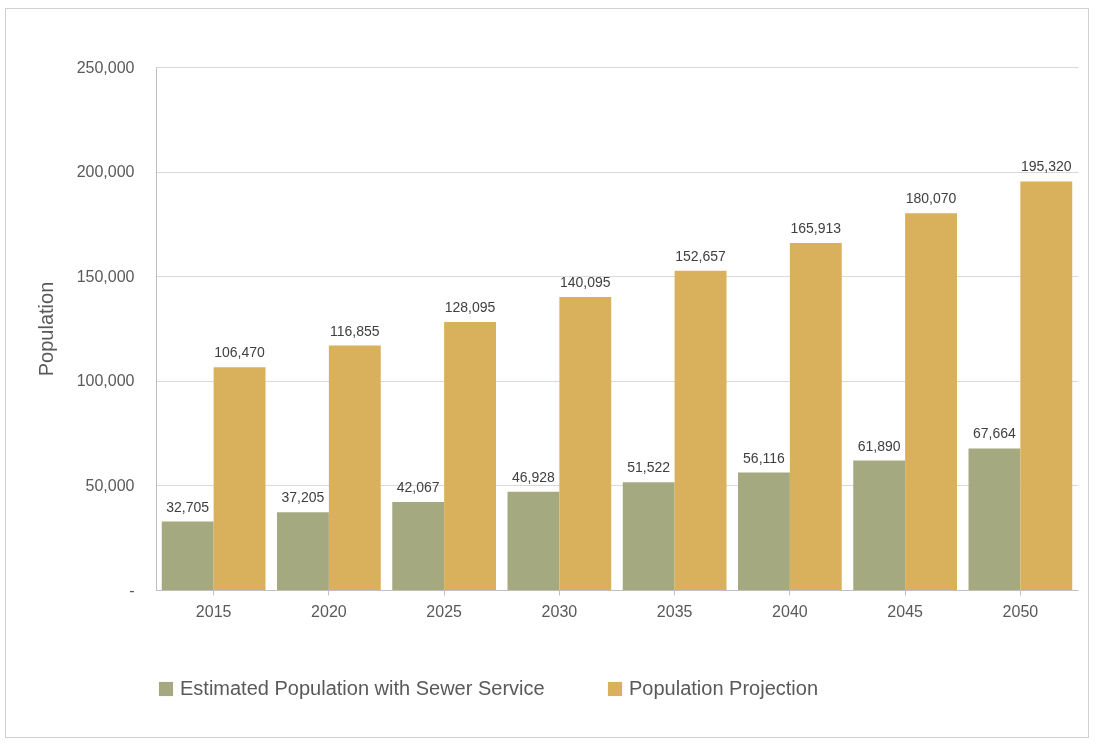 The height and width of the screenshot is (749, 1096). What do you see at coordinates (240, 352) in the screenshot?
I see `data-label: 106,470` at bounding box center [240, 352].